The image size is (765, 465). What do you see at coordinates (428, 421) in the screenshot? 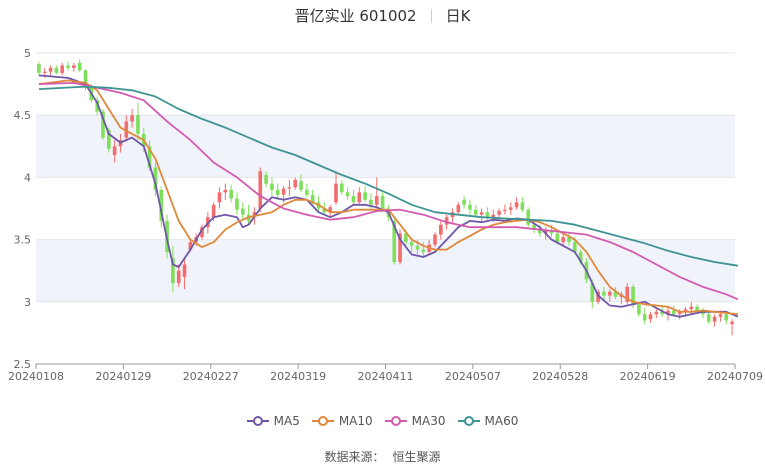
I see `legend-label: MA30` at bounding box center [428, 421].